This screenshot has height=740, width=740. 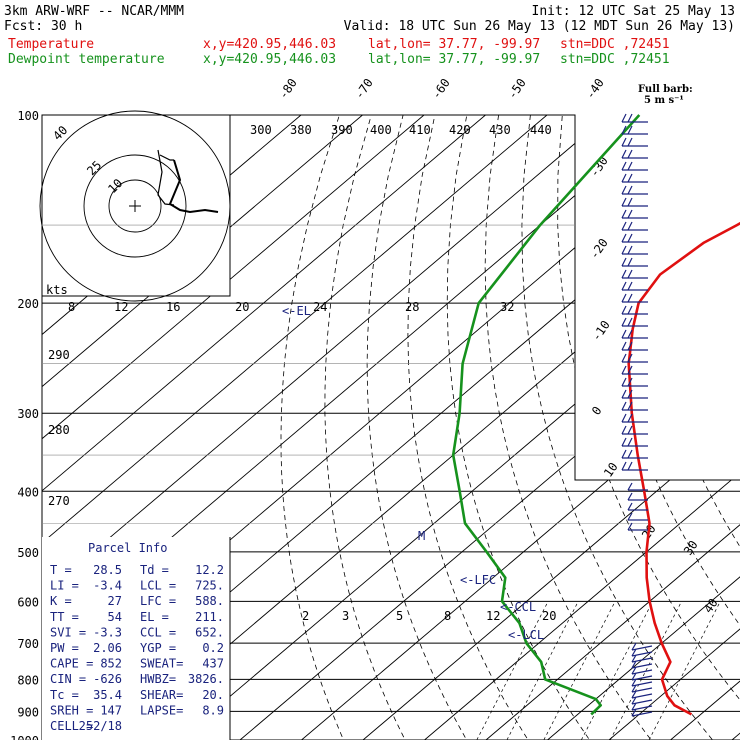 I want to click on parcel-info-label: K =, so click(x=61, y=601).